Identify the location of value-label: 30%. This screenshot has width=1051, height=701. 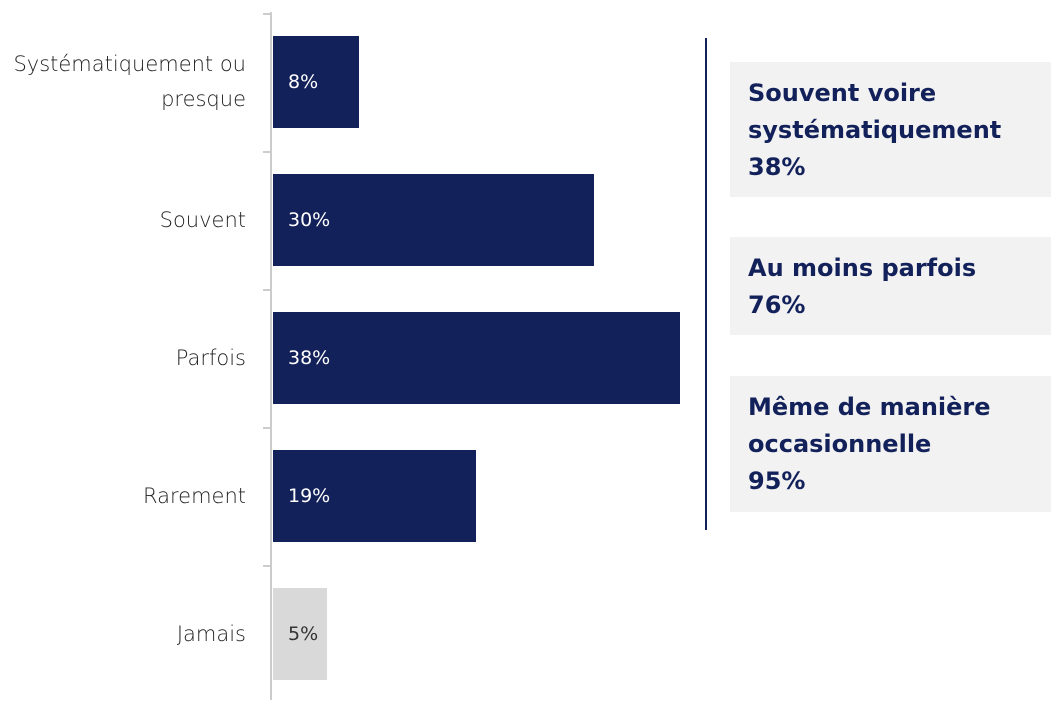
(309, 220).